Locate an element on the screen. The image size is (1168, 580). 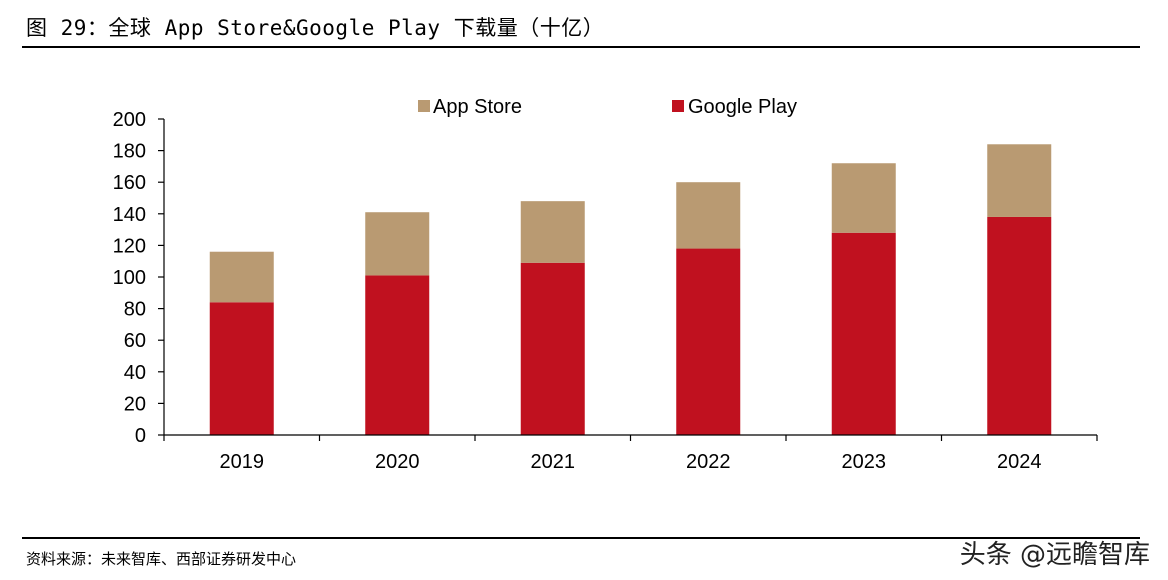
bar-app-store-2023 is located at coordinates (863, 198).